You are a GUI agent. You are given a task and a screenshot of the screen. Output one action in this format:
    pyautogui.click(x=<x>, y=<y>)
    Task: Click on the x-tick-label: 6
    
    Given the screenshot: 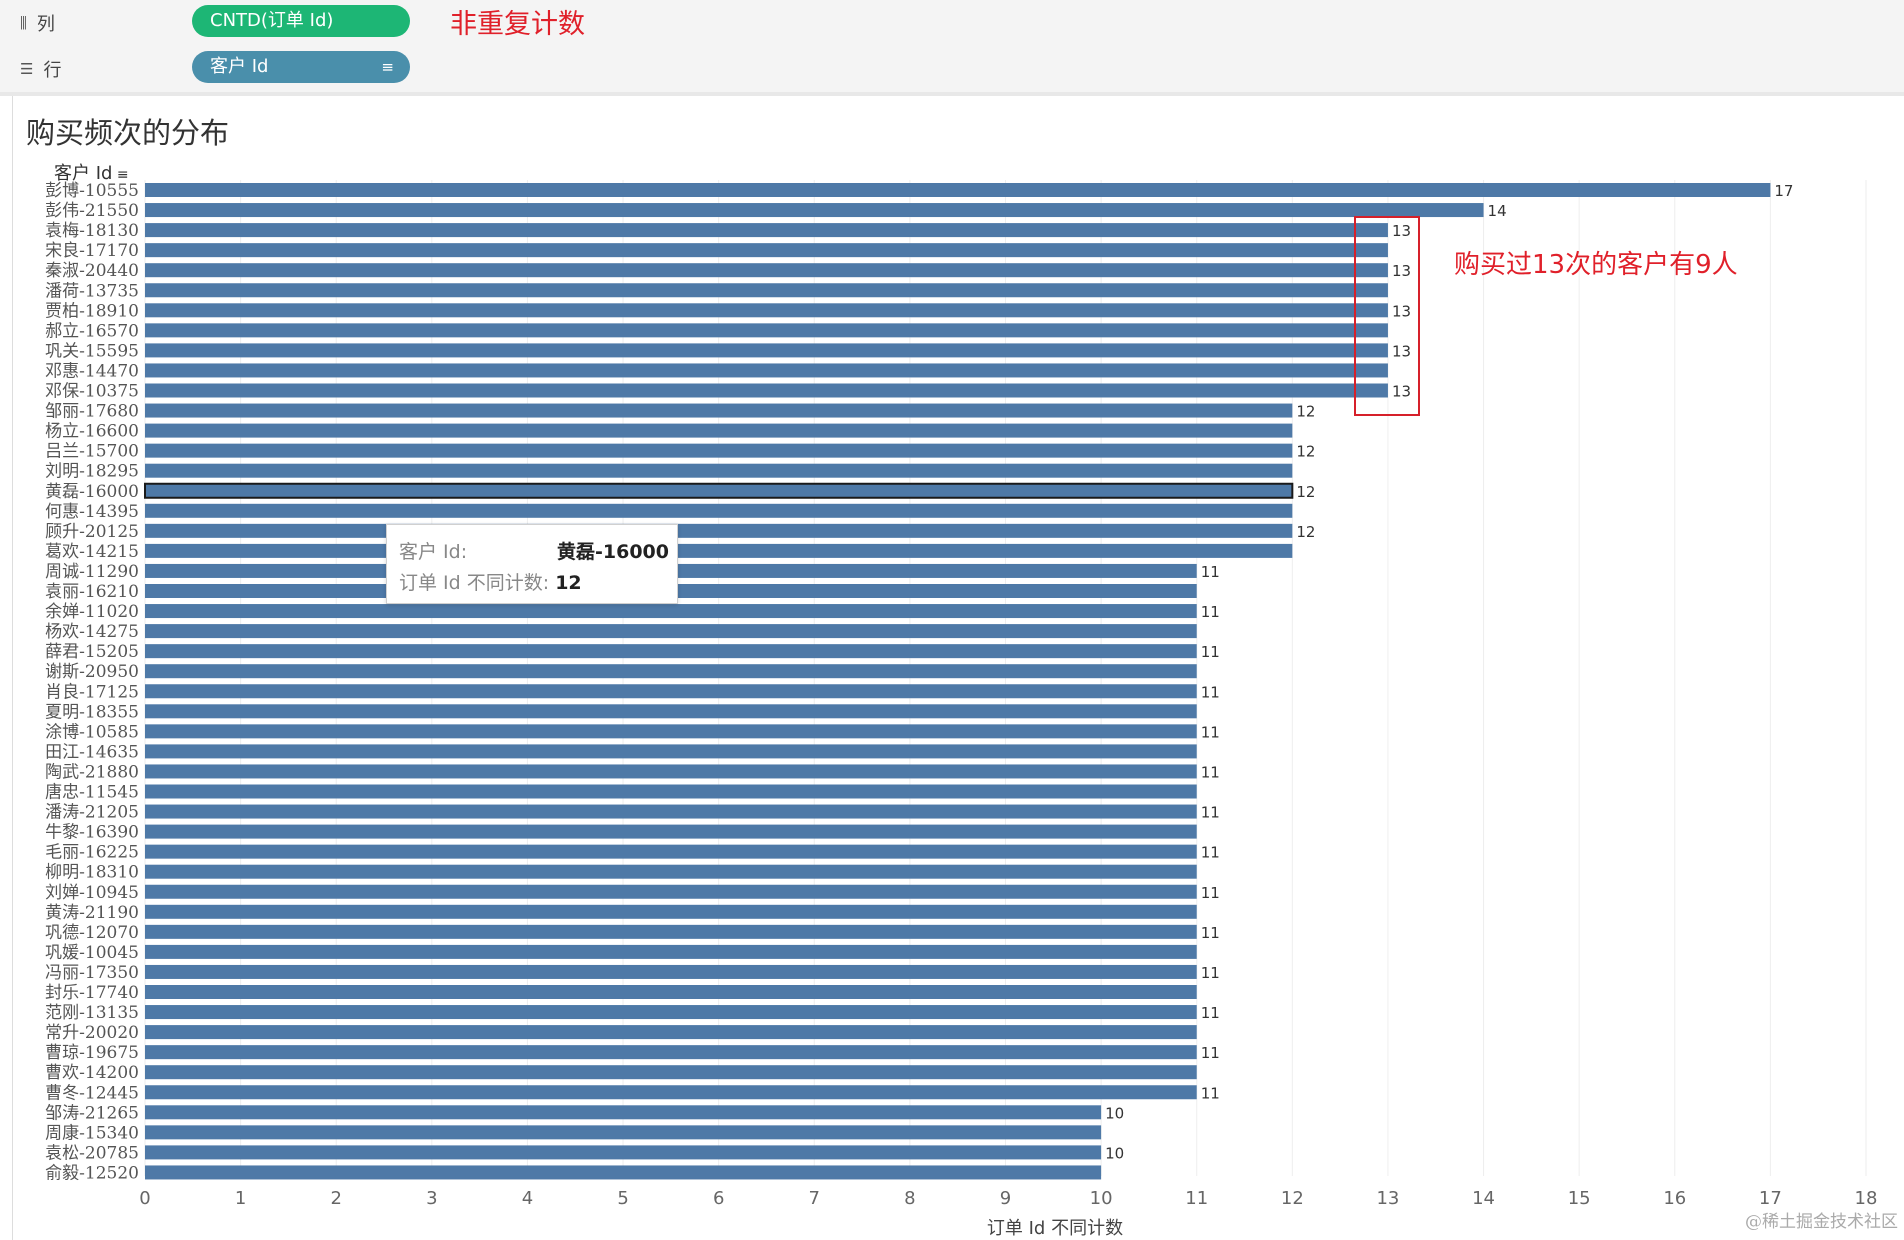 What is the action you would take?
    pyautogui.click(x=718, y=1198)
    